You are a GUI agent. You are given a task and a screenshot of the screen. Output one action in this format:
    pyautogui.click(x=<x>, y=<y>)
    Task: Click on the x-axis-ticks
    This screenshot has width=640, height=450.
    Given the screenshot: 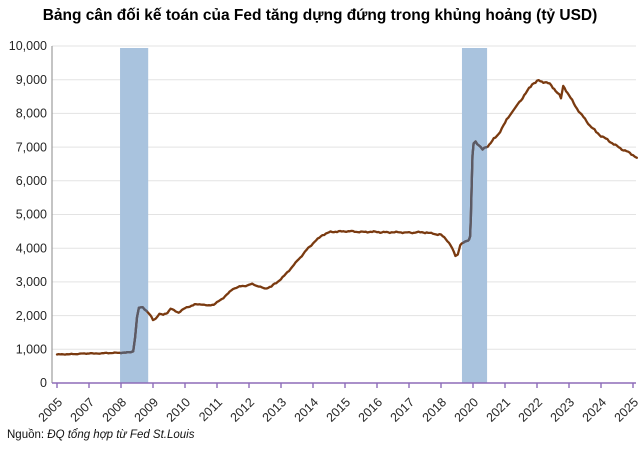 What is the action you would take?
    pyautogui.click(x=345, y=385)
    